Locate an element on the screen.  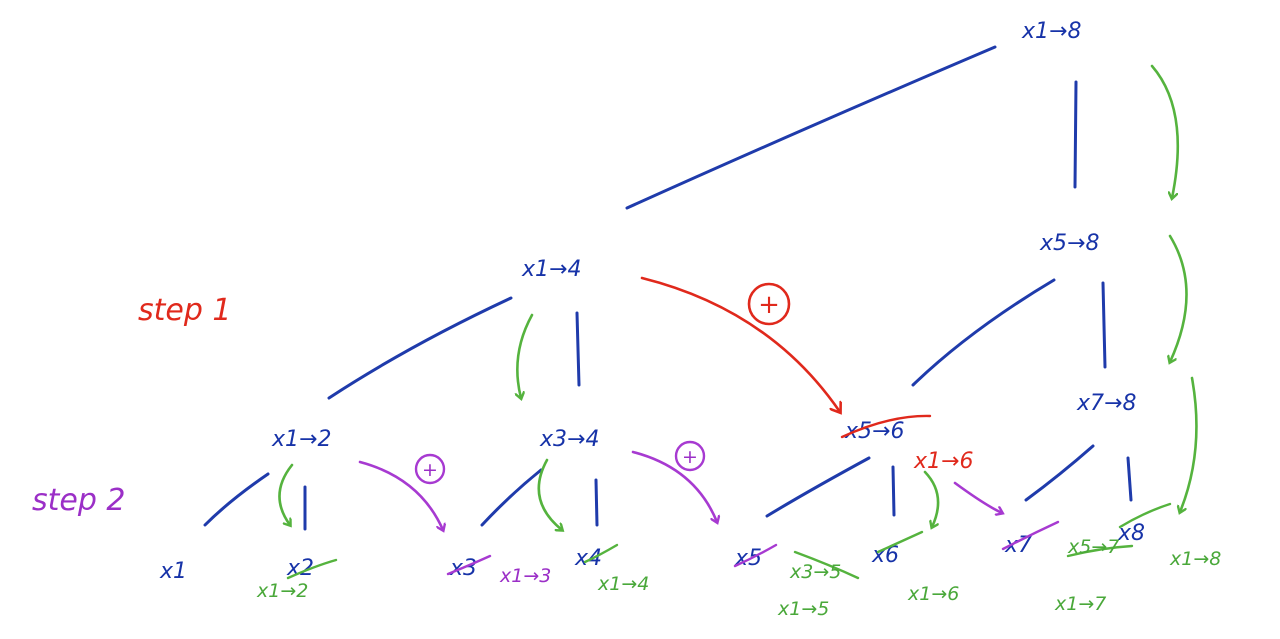
purple-arrow-x5-6-to-x7 is located at coordinates (977, 497).